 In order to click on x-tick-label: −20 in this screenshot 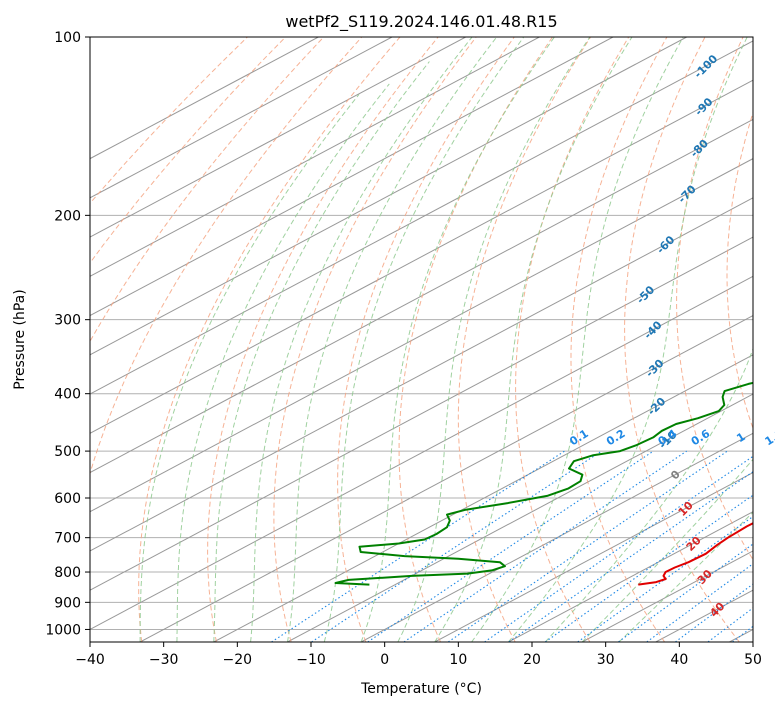, I will do `click(238, 660)`.